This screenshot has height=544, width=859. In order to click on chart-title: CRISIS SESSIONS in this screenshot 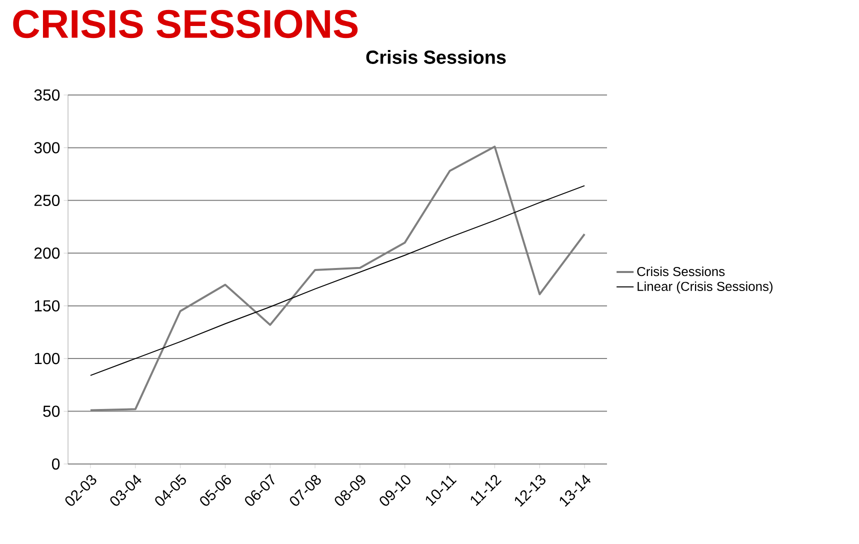, I will do `click(185, 24)`.